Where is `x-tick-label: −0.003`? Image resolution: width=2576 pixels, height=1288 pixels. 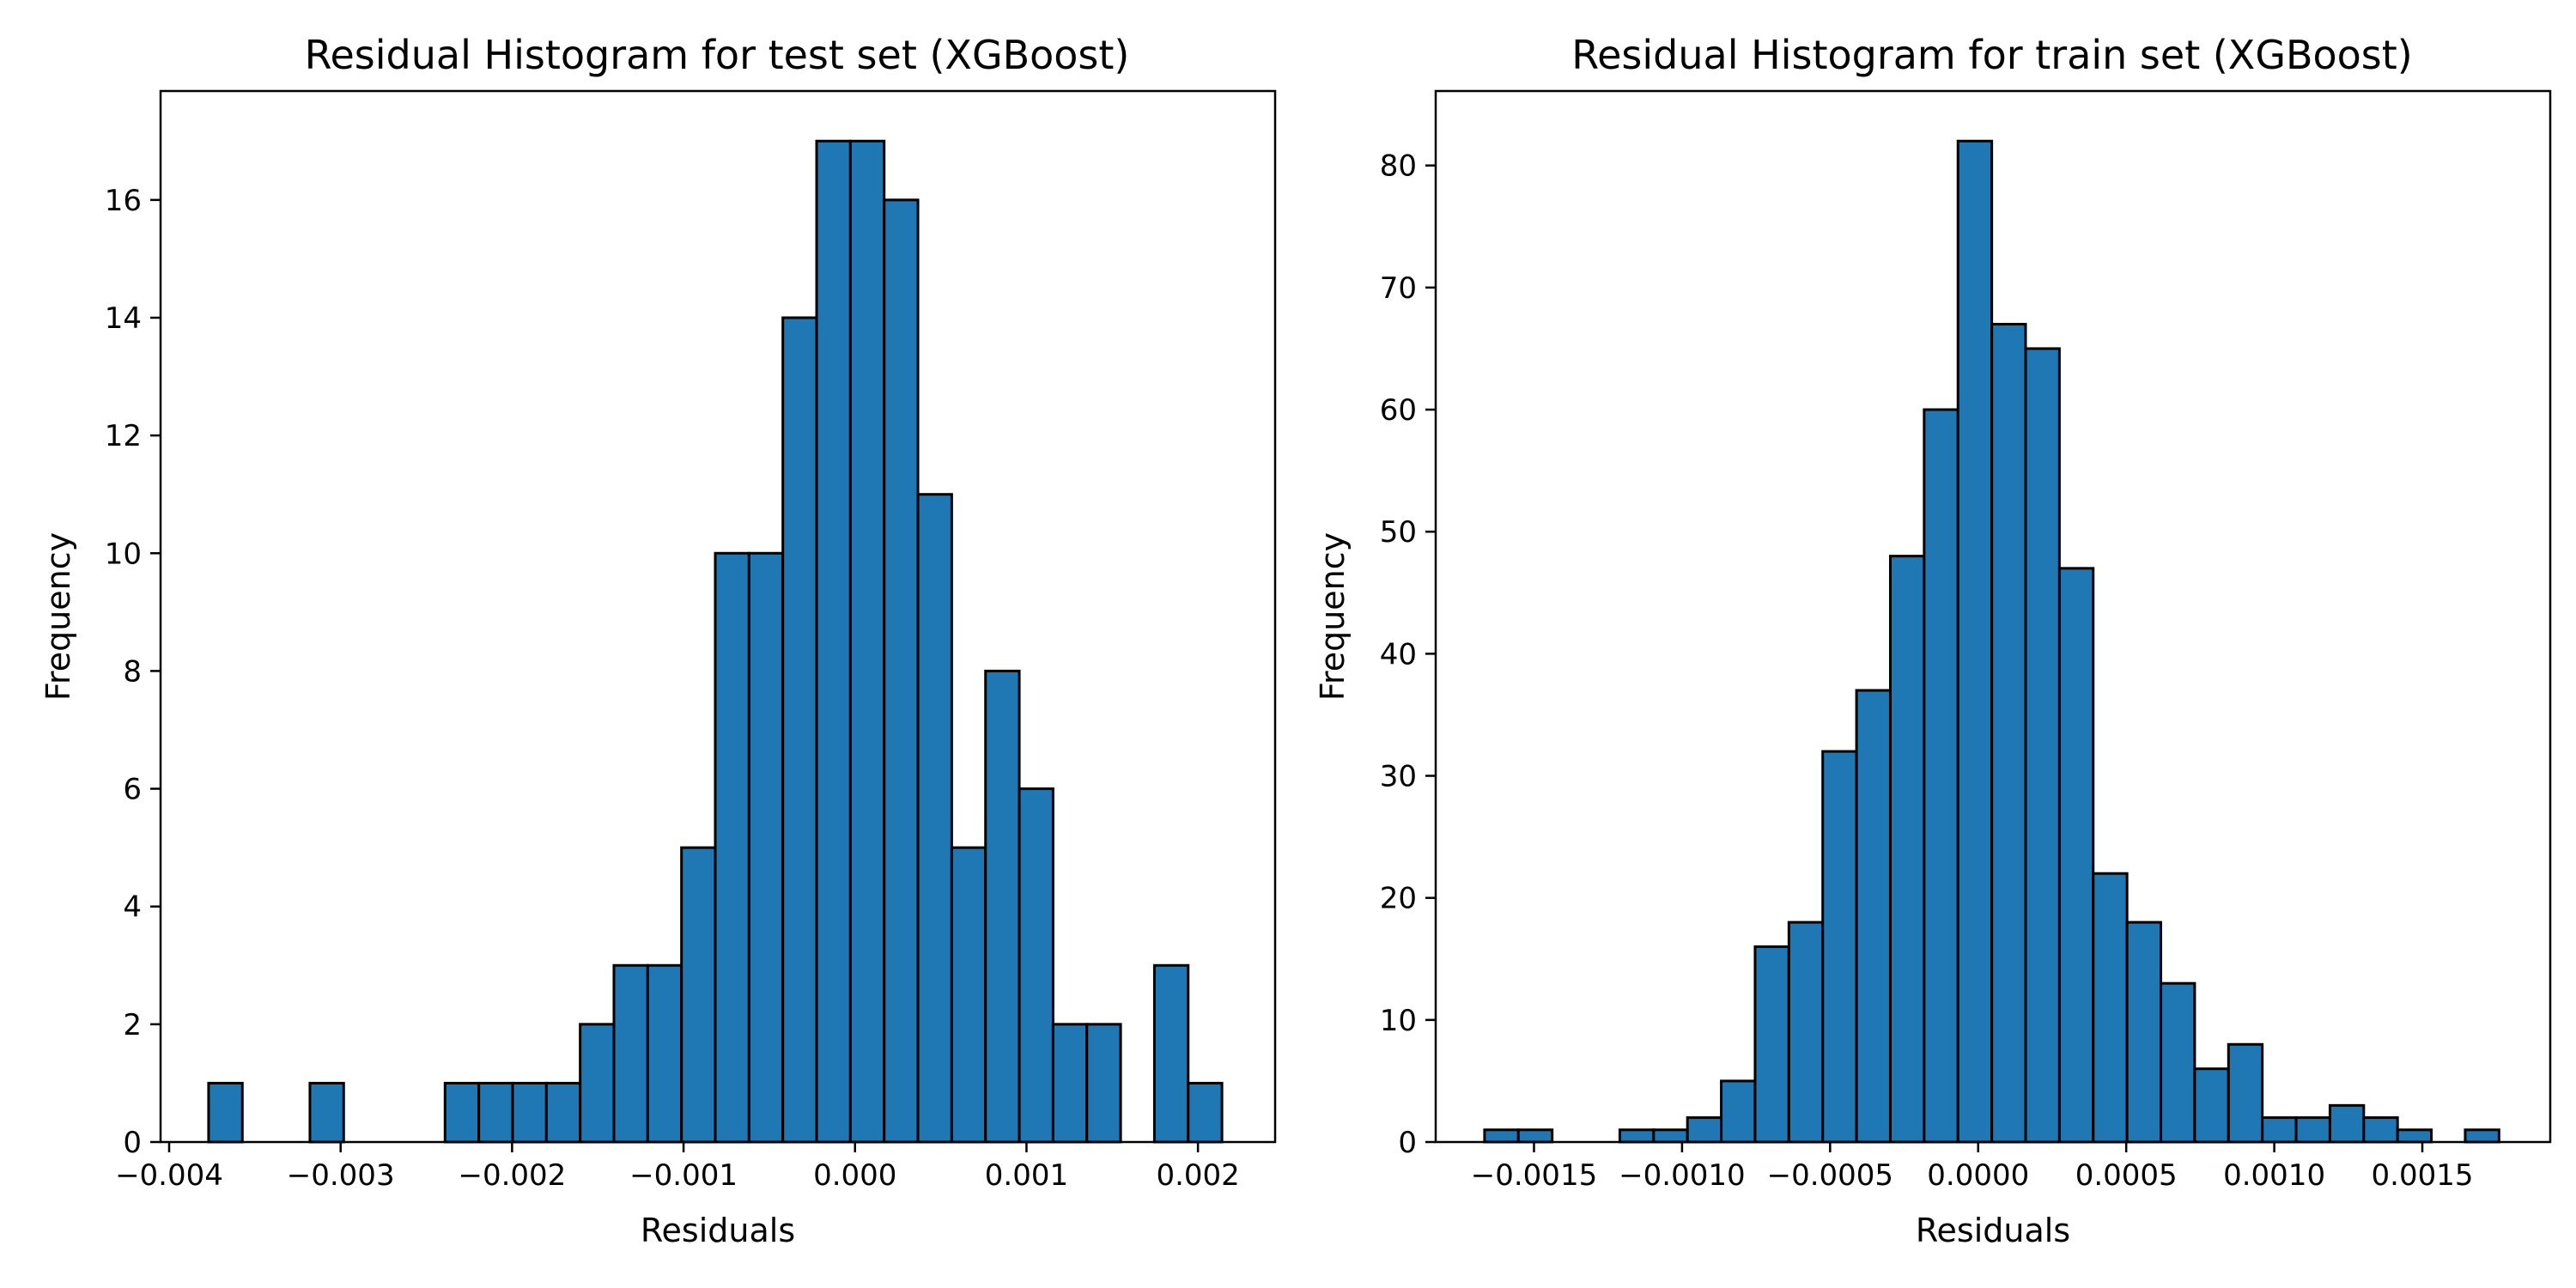 x-tick-label: −0.003 is located at coordinates (341, 1175).